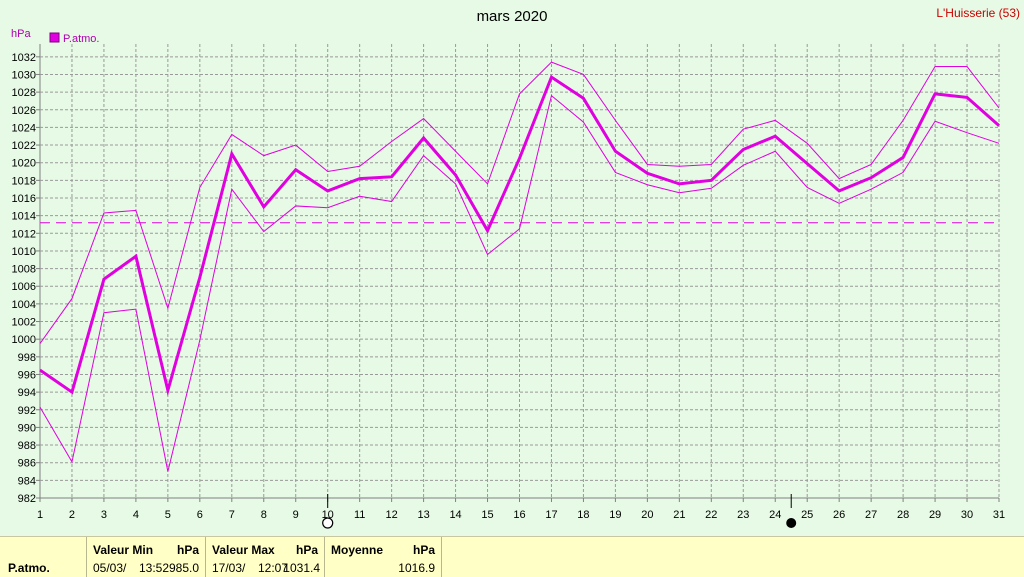 Image resolution: width=1024 pixels, height=577 pixels. I want to click on legend-label: P.atmo., so click(81, 39).